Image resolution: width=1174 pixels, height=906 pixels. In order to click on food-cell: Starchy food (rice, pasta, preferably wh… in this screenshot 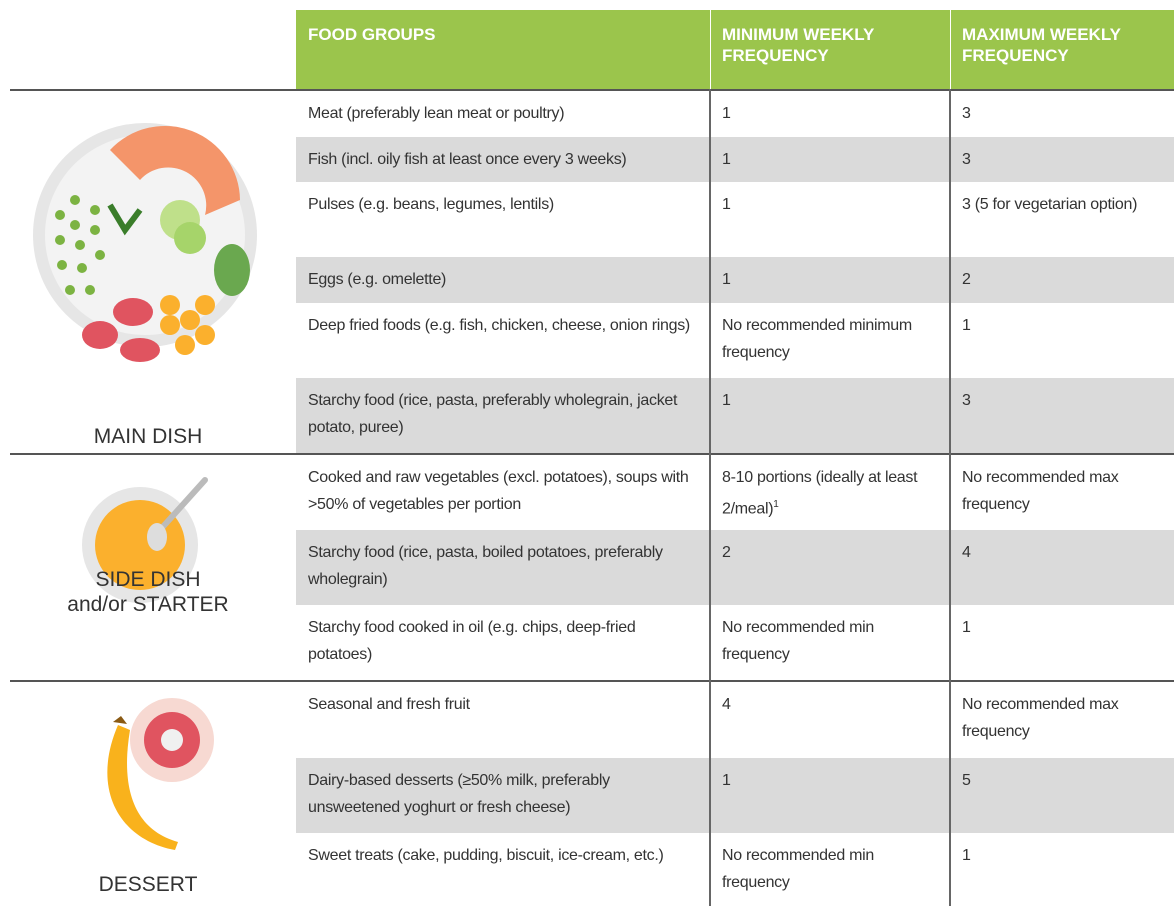, I will do `click(493, 414)`.